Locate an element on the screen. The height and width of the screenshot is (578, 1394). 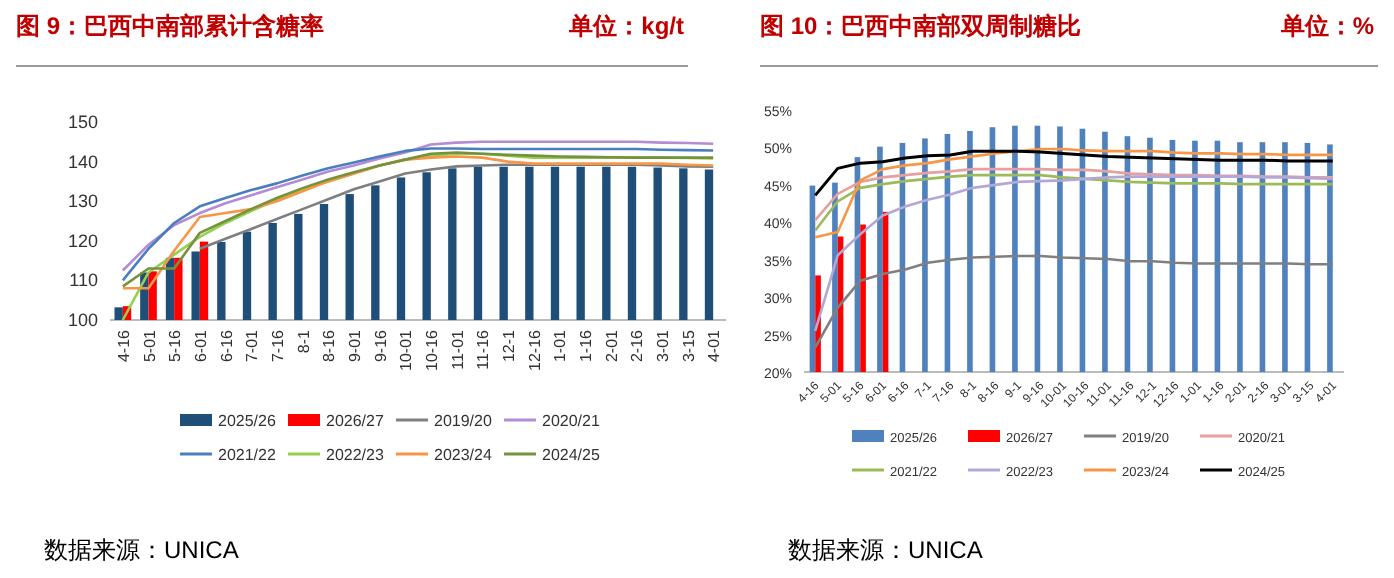
x-tick-label: 8-16 is located at coordinates (329, 345).